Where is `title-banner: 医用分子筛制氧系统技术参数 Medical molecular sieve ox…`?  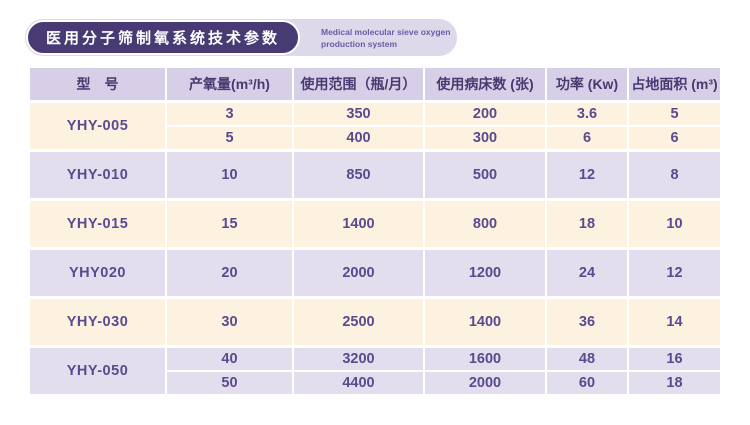
title-banner: 医用分子筛制氧系统技术参数 Medical molecular sieve ox… is located at coordinates (241, 37).